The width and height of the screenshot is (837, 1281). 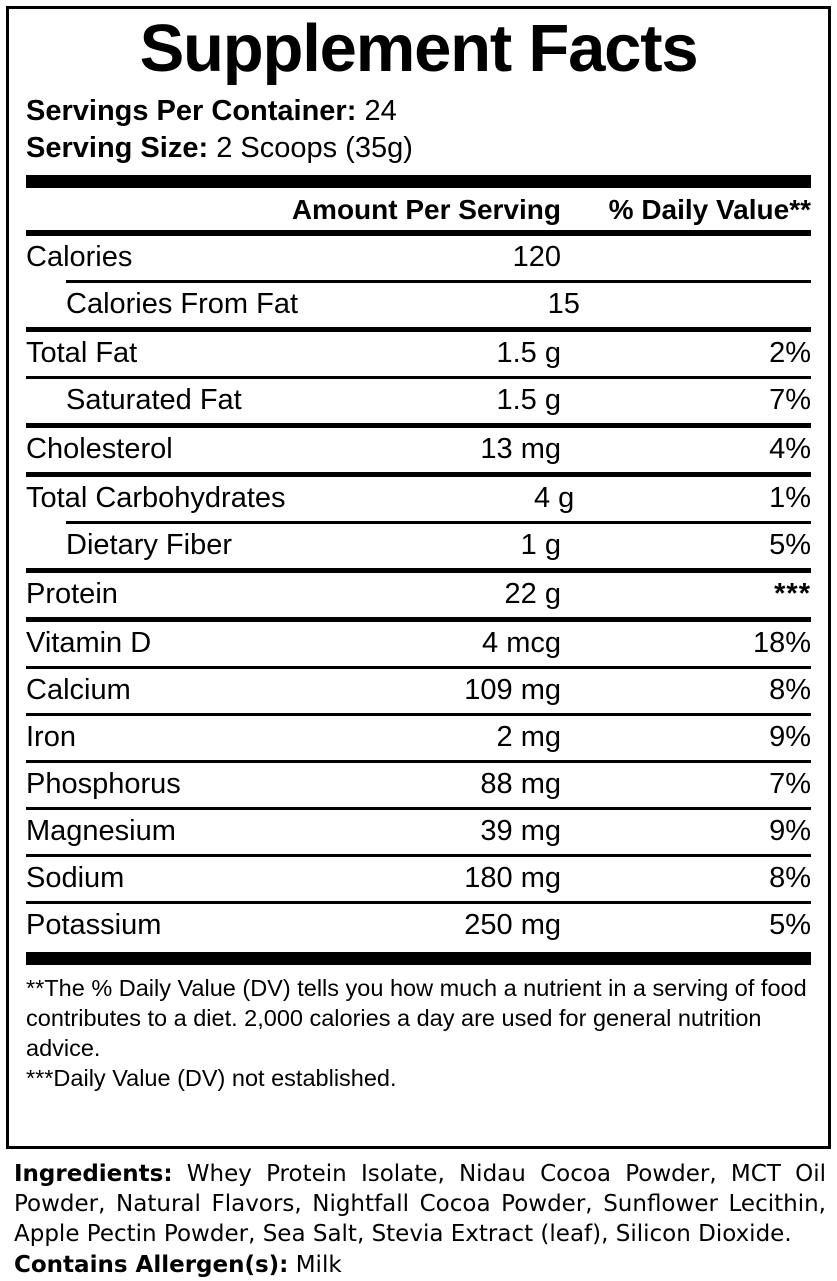 I want to click on nutrient-name: Calories From Fat, so click(x=182, y=303).